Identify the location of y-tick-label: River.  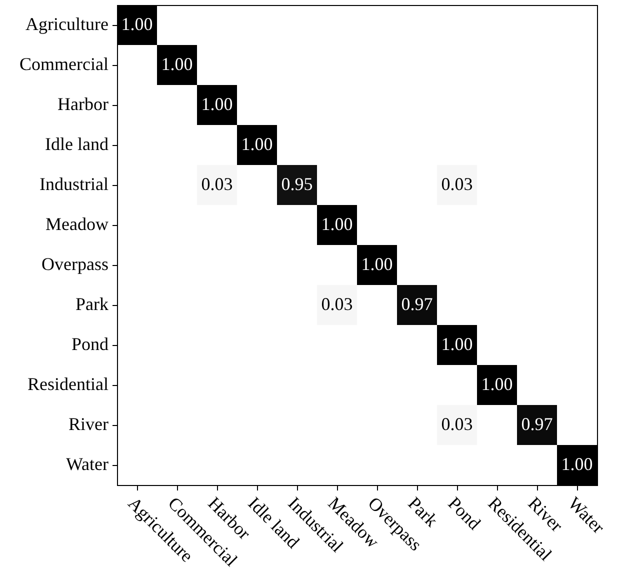
(88, 424).